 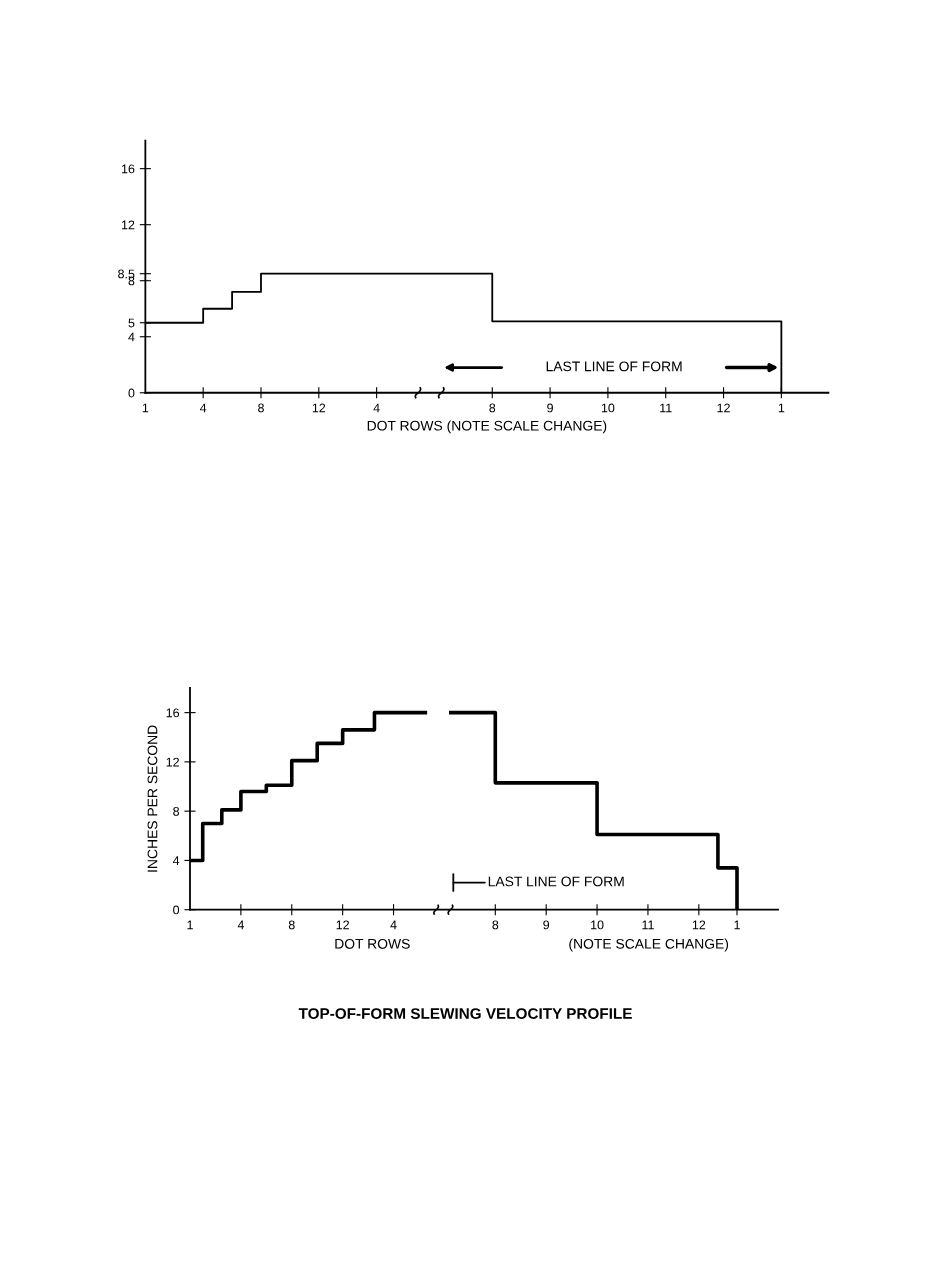 I want to click on x-axis-title: DOT ROWS (NOTE SCALE CHANGE), so click(x=487, y=427).